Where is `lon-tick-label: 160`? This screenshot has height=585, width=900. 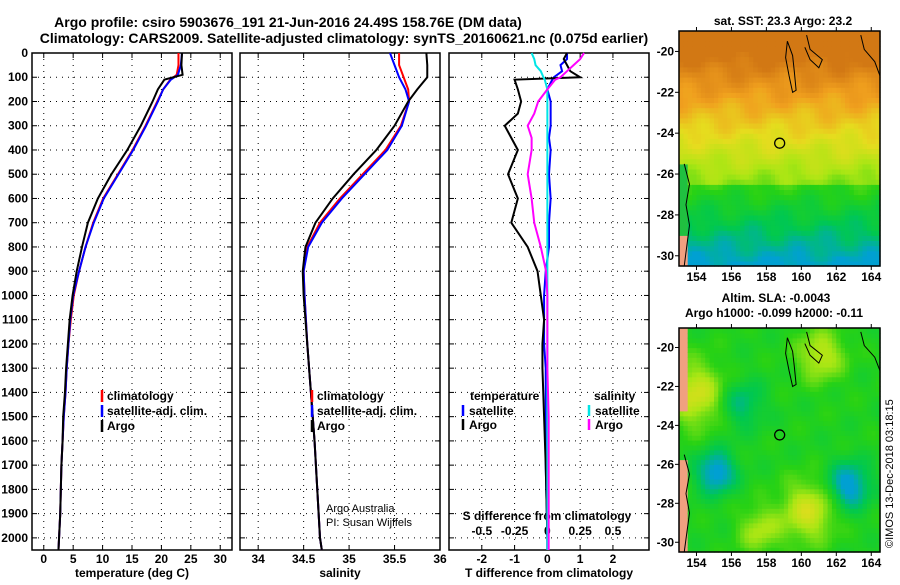
lon-tick-label: 160 is located at coordinates (801, 277).